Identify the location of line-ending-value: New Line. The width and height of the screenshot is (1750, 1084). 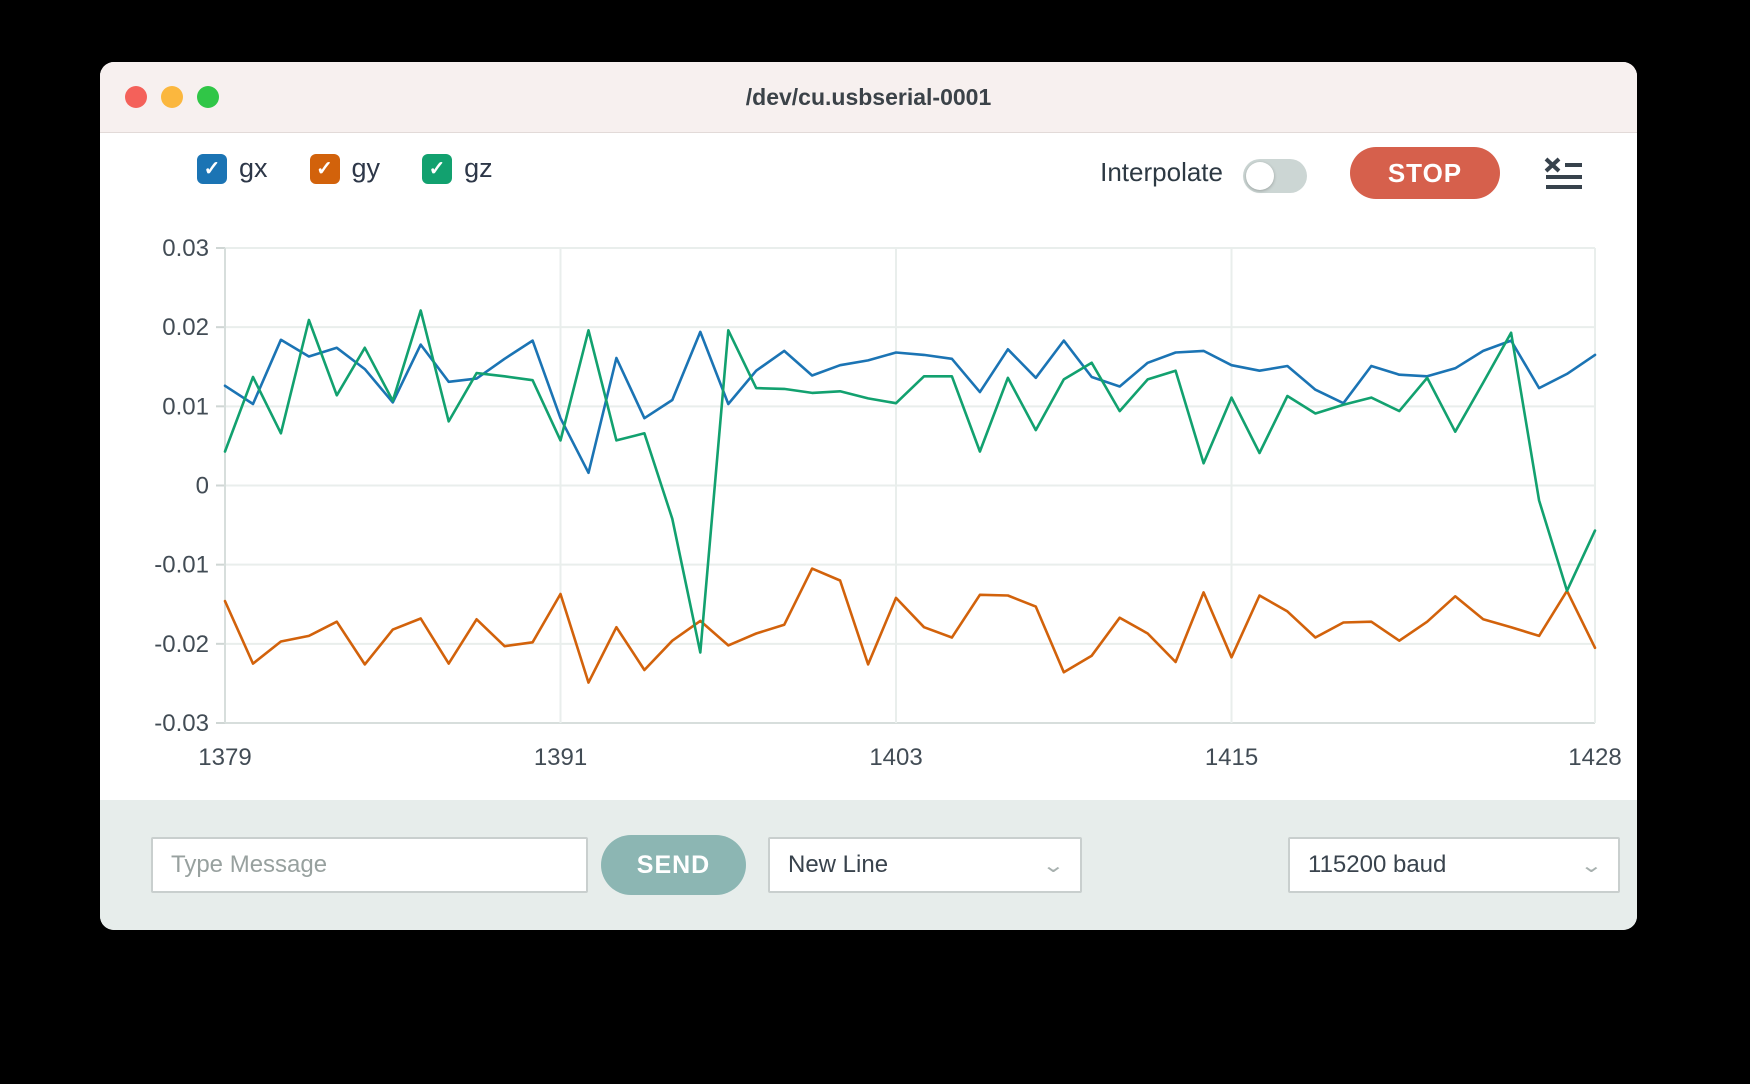
(838, 864).